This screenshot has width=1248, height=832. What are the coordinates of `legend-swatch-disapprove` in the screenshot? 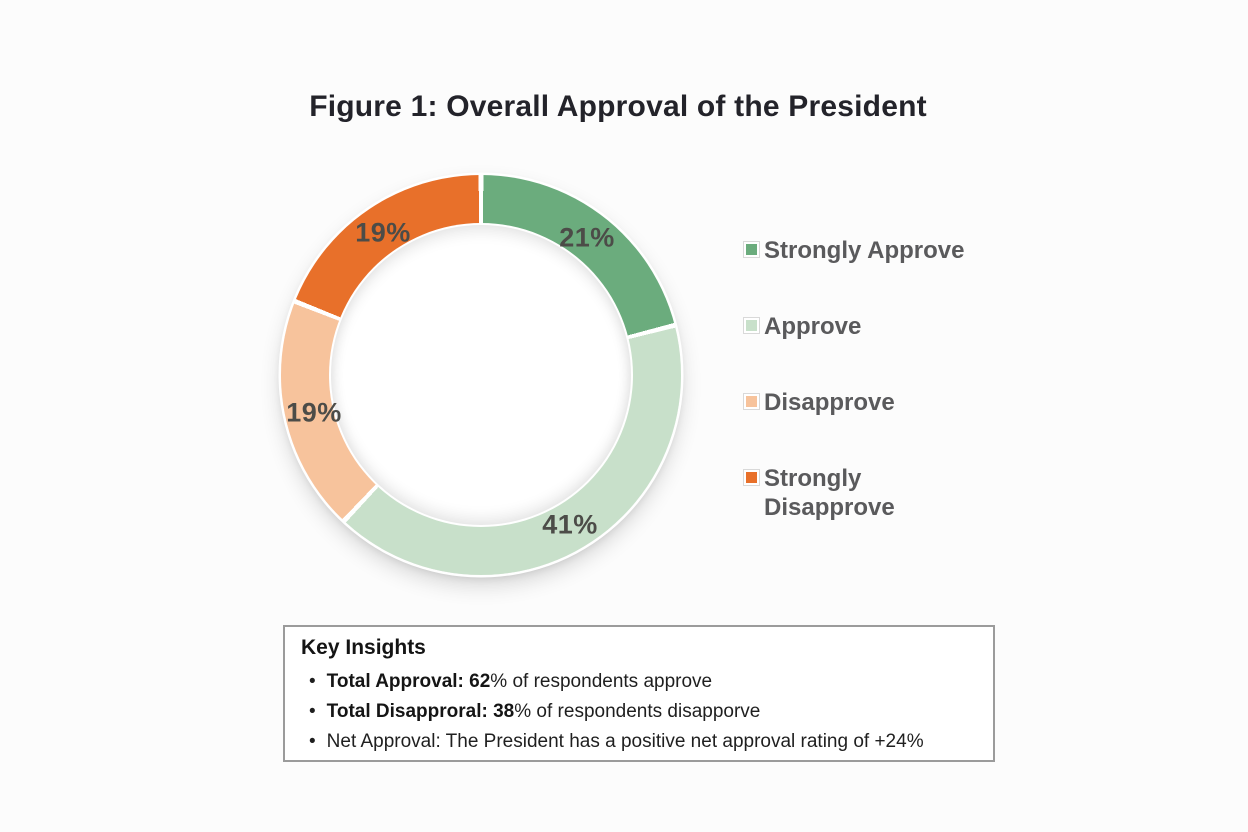 It's located at (751, 401).